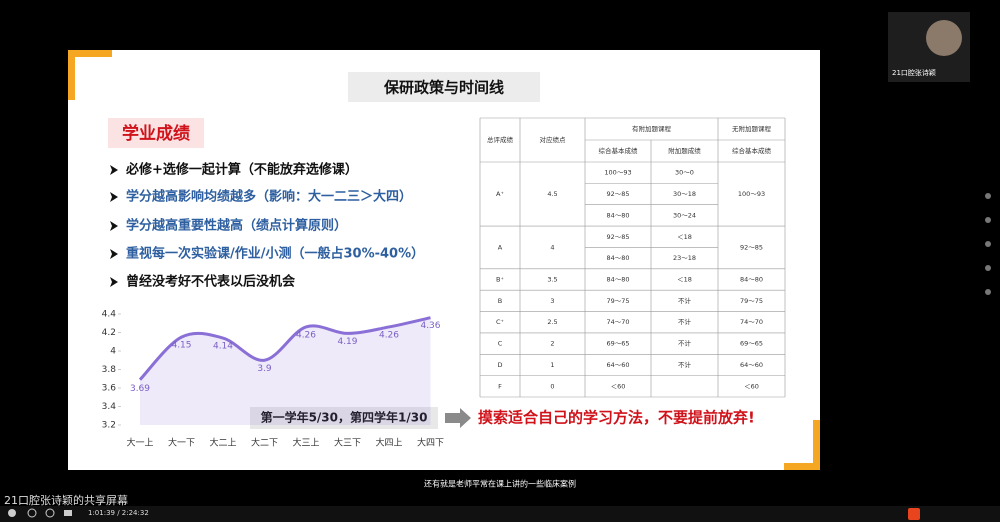 This screenshot has height=522, width=1000. Describe the element at coordinates (617, 301) in the screenshot. I see `table-cell: 79～75` at that location.